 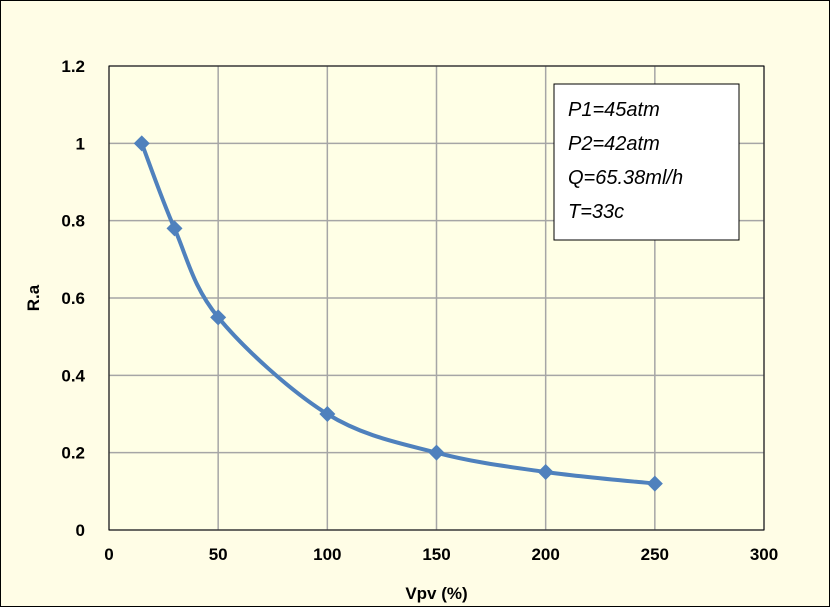 I want to click on x-tick-label: 150, so click(x=436, y=554).